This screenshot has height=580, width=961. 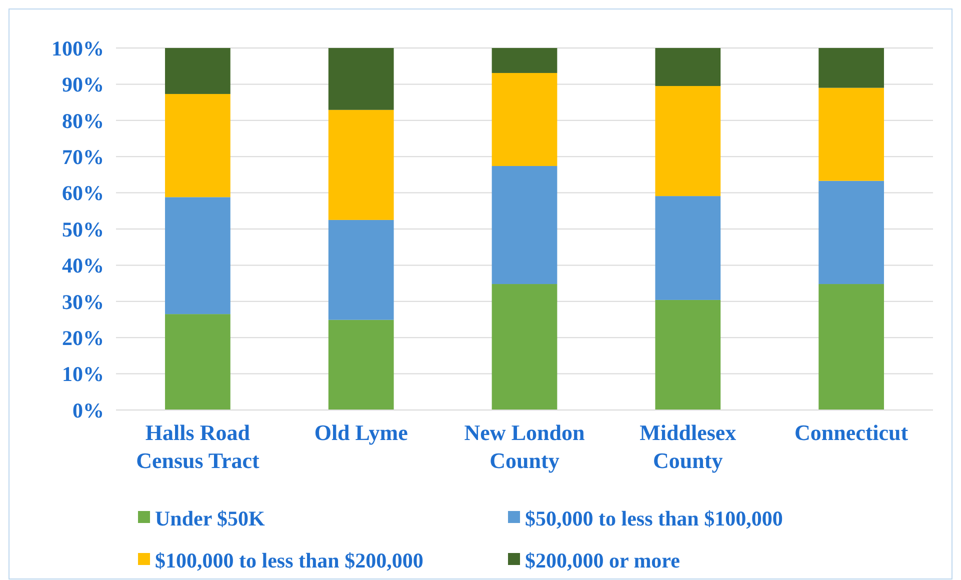 I want to click on y-tick-label: 50%, so click(x=83, y=229).